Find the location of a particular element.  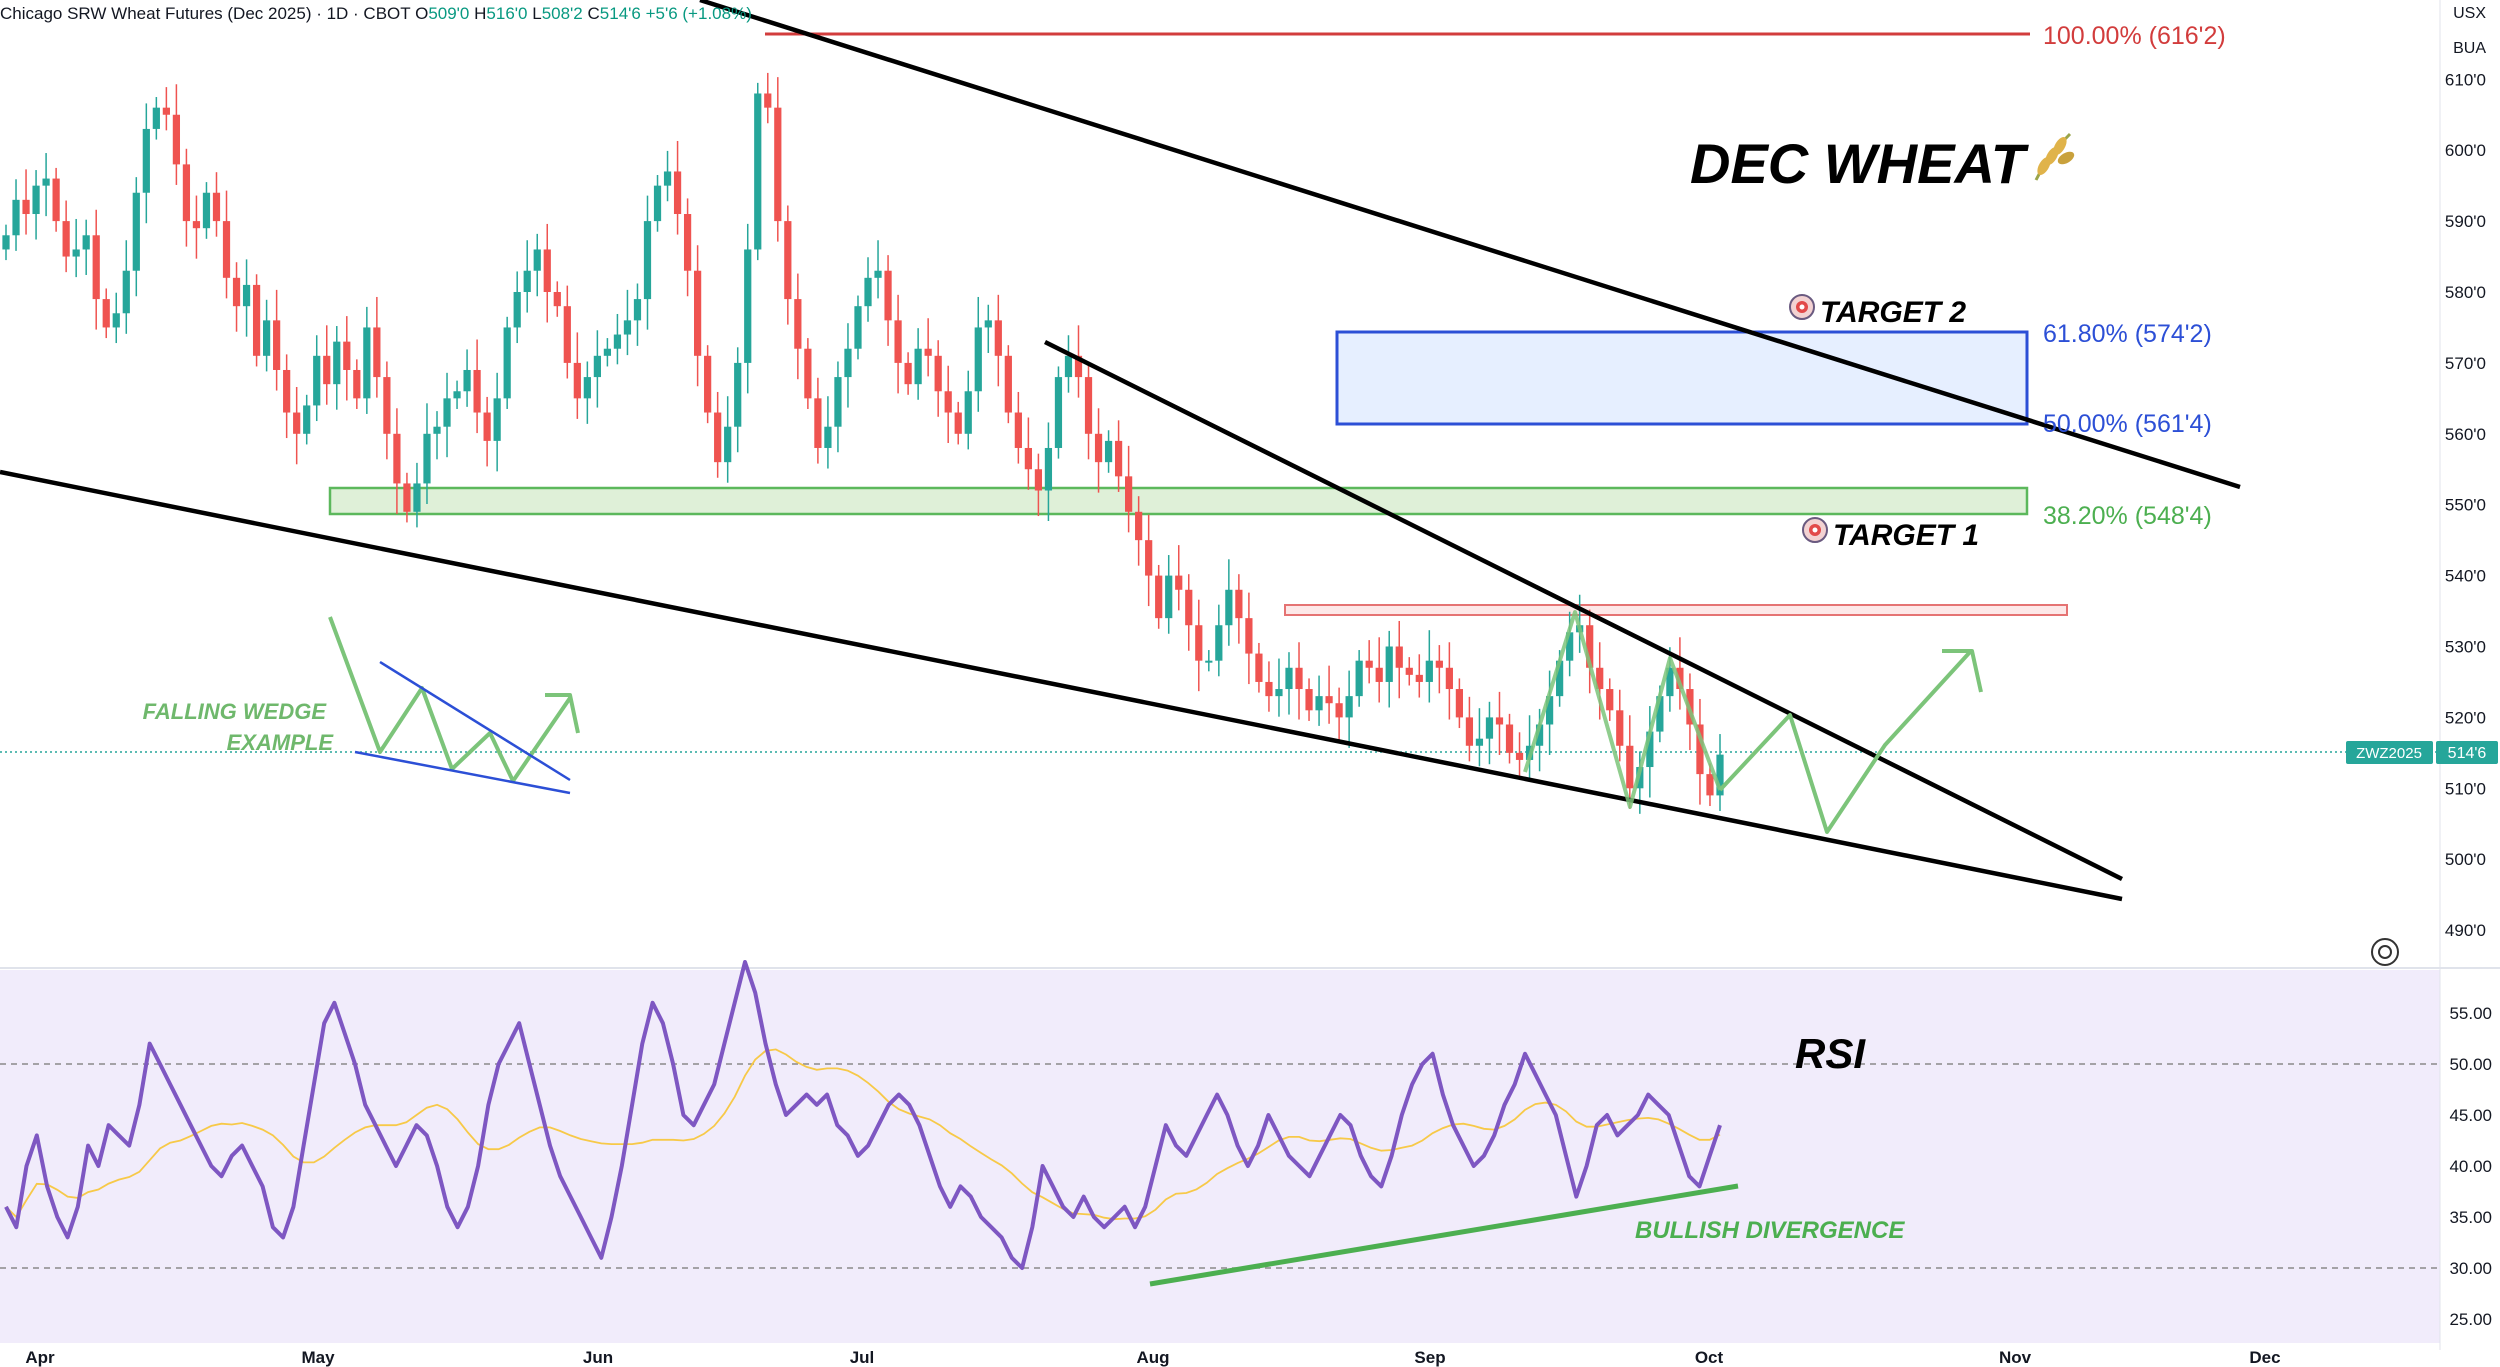

support-zone is located at coordinates (1178, 501).